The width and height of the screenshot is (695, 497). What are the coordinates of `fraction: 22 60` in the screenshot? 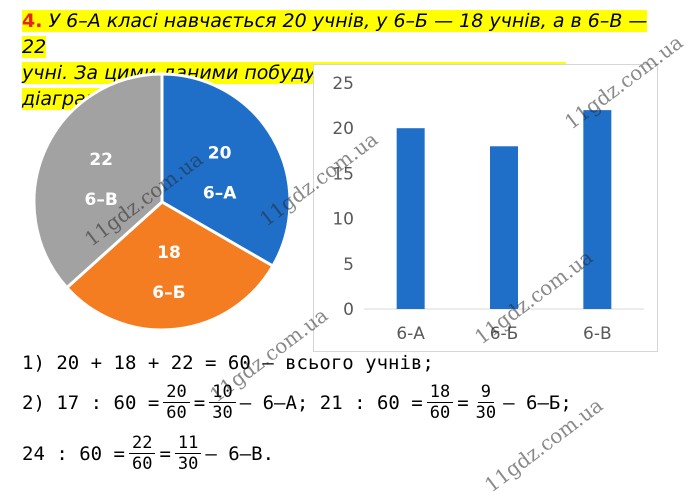 It's located at (142, 453).